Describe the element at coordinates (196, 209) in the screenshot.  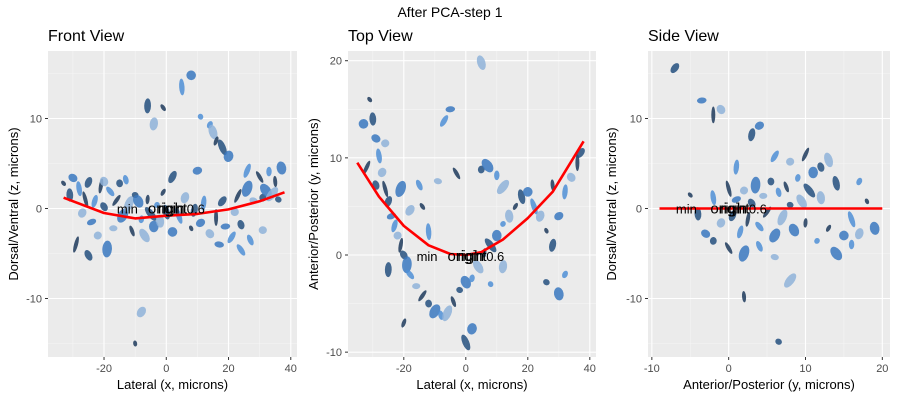
I see `annotation-06: 0.6` at that location.